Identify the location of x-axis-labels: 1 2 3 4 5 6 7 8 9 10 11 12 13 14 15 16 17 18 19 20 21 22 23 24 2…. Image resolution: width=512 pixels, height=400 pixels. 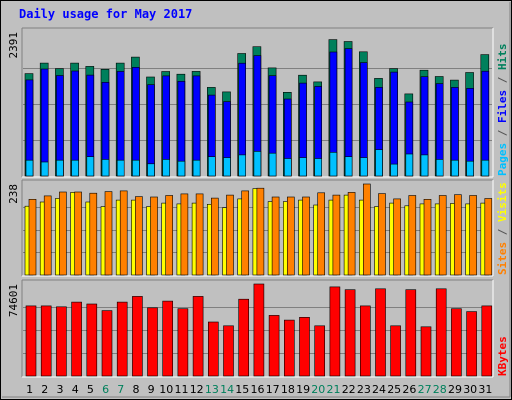
(259, 389).